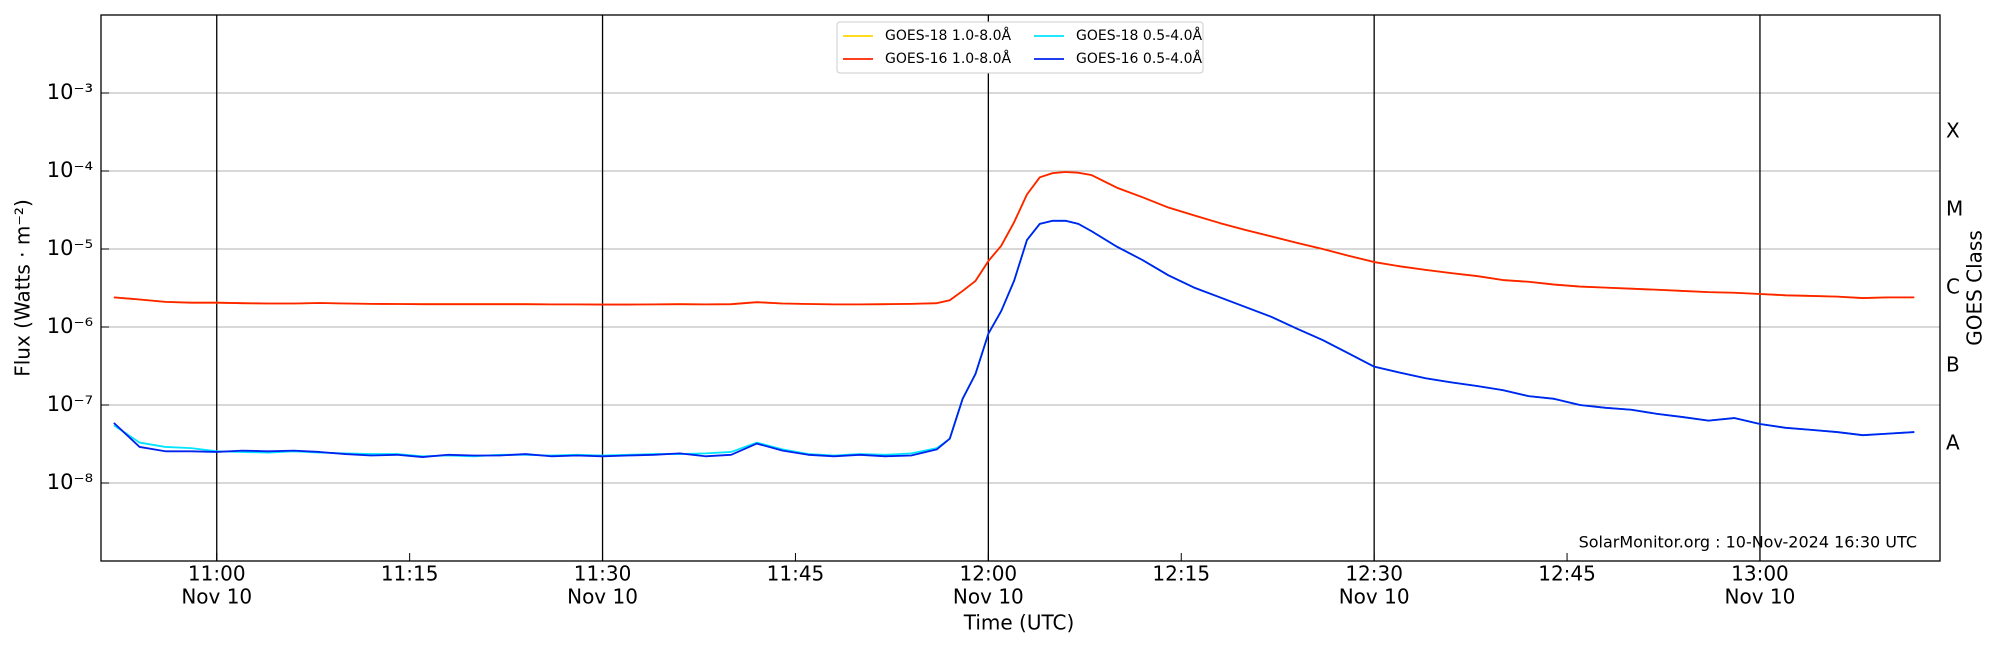  What do you see at coordinates (1567, 574) in the screenshot?
I see `x-tick-label: 12:45` at bounding box center [1567, 574].